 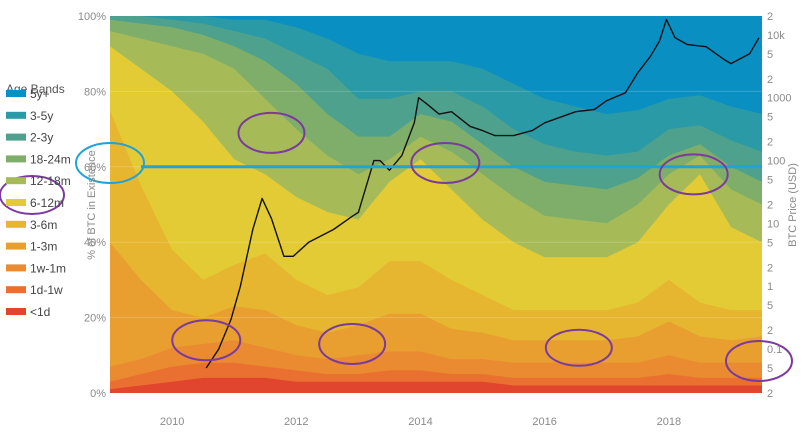 What do you see at coordinates (776, 36) in the screenshot?
I see `y2-tick-label: 10k` at bounding box center [776, 36].